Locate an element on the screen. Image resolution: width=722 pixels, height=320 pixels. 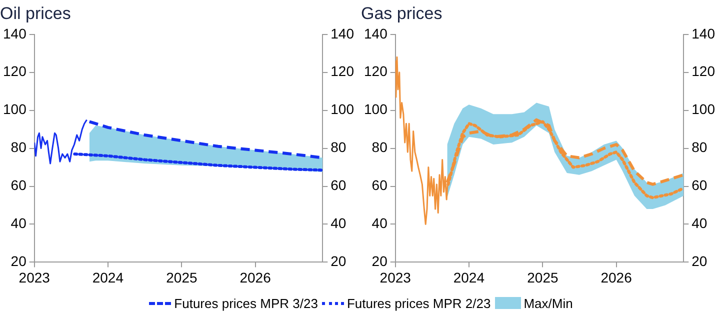
legend-label: Futures prices MPR 3/23 is located at coordinates (246, 303).